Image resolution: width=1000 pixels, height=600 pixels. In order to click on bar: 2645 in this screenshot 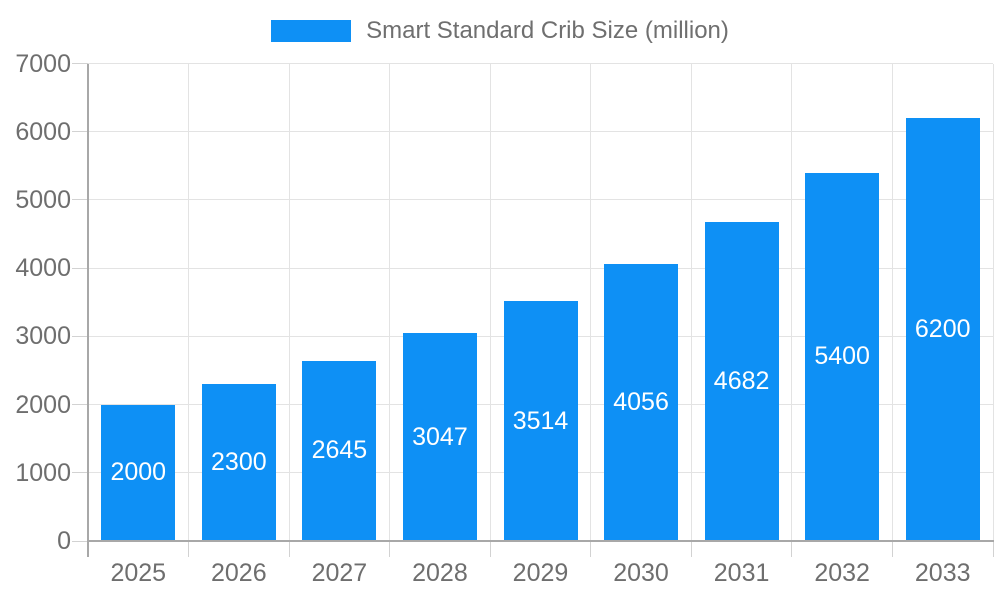, I will do `click(339, 450)`.